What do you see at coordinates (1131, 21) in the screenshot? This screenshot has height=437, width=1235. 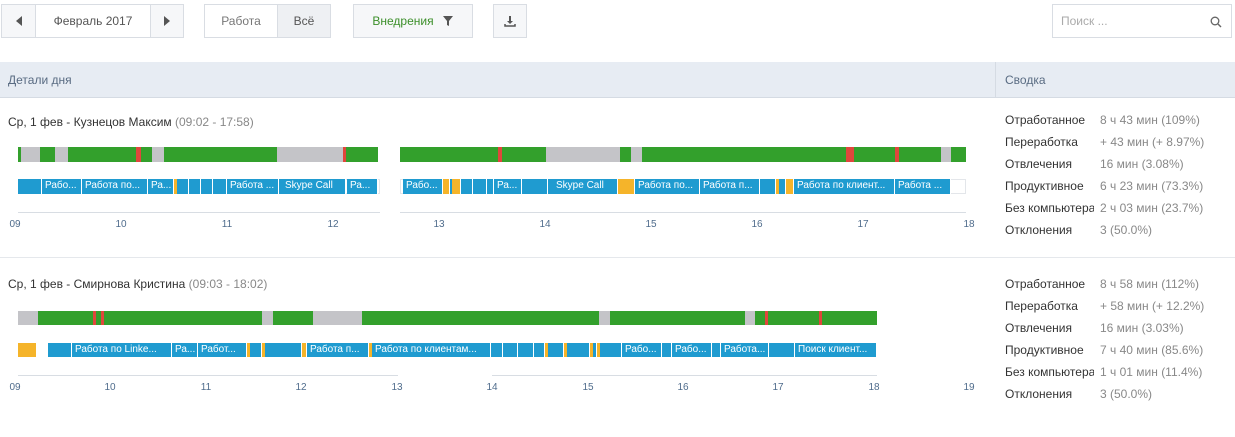 I see `search-input` at bounding box center [1131, 21].